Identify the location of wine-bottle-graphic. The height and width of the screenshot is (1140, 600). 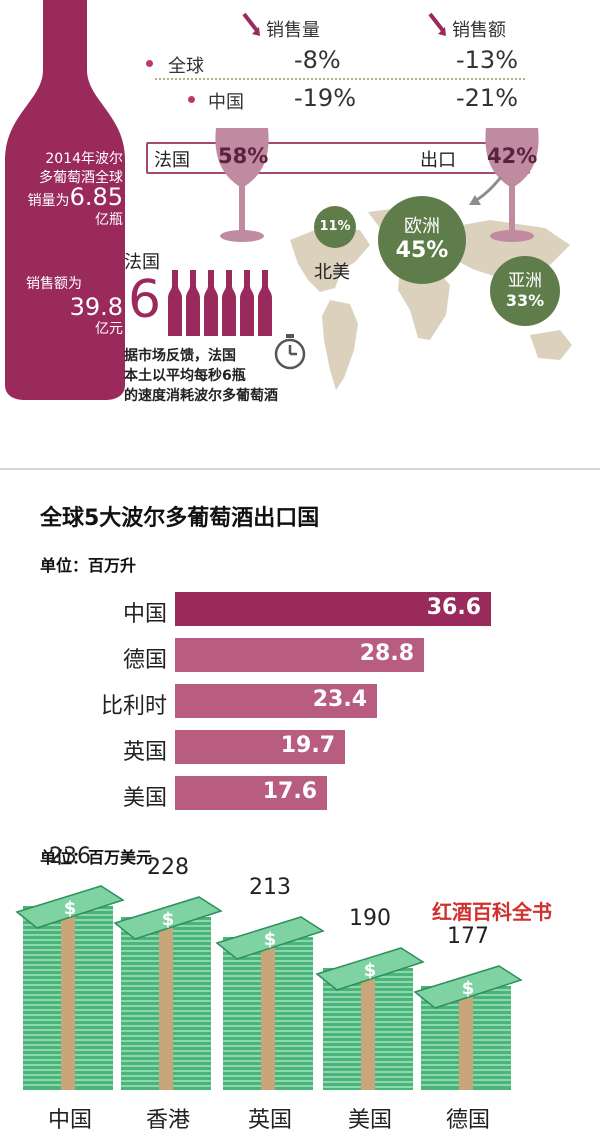
(65, 200).